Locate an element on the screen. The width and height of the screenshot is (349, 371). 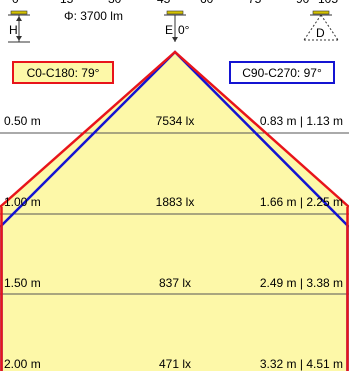
flux-label: Φ: 3700 lm is located at coordinates (93, 16).